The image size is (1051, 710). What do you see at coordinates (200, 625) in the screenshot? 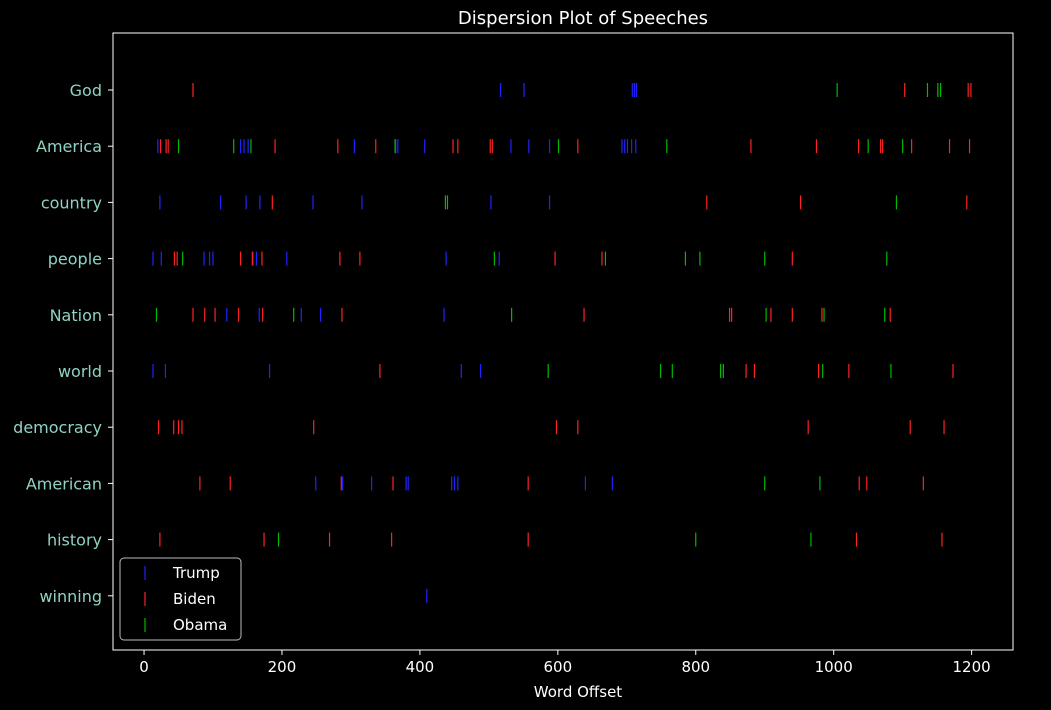
I see `legend-label-obama: Obama` at bounding box center [200, 625].